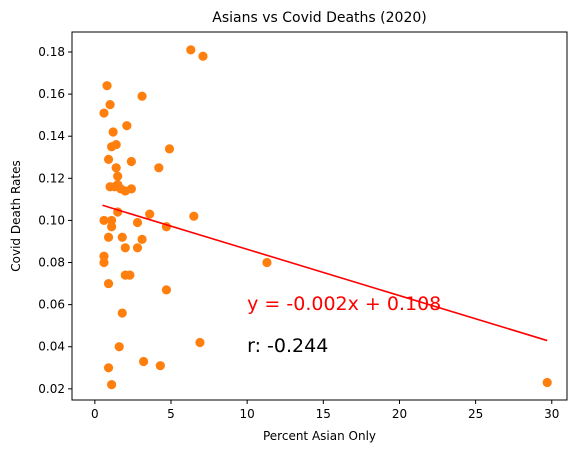 The width and height of the screenshot is (576, 453). Describe the element at coordinates (323, 414) in the screenshot. I see `x-tick-label: 15` at that location.